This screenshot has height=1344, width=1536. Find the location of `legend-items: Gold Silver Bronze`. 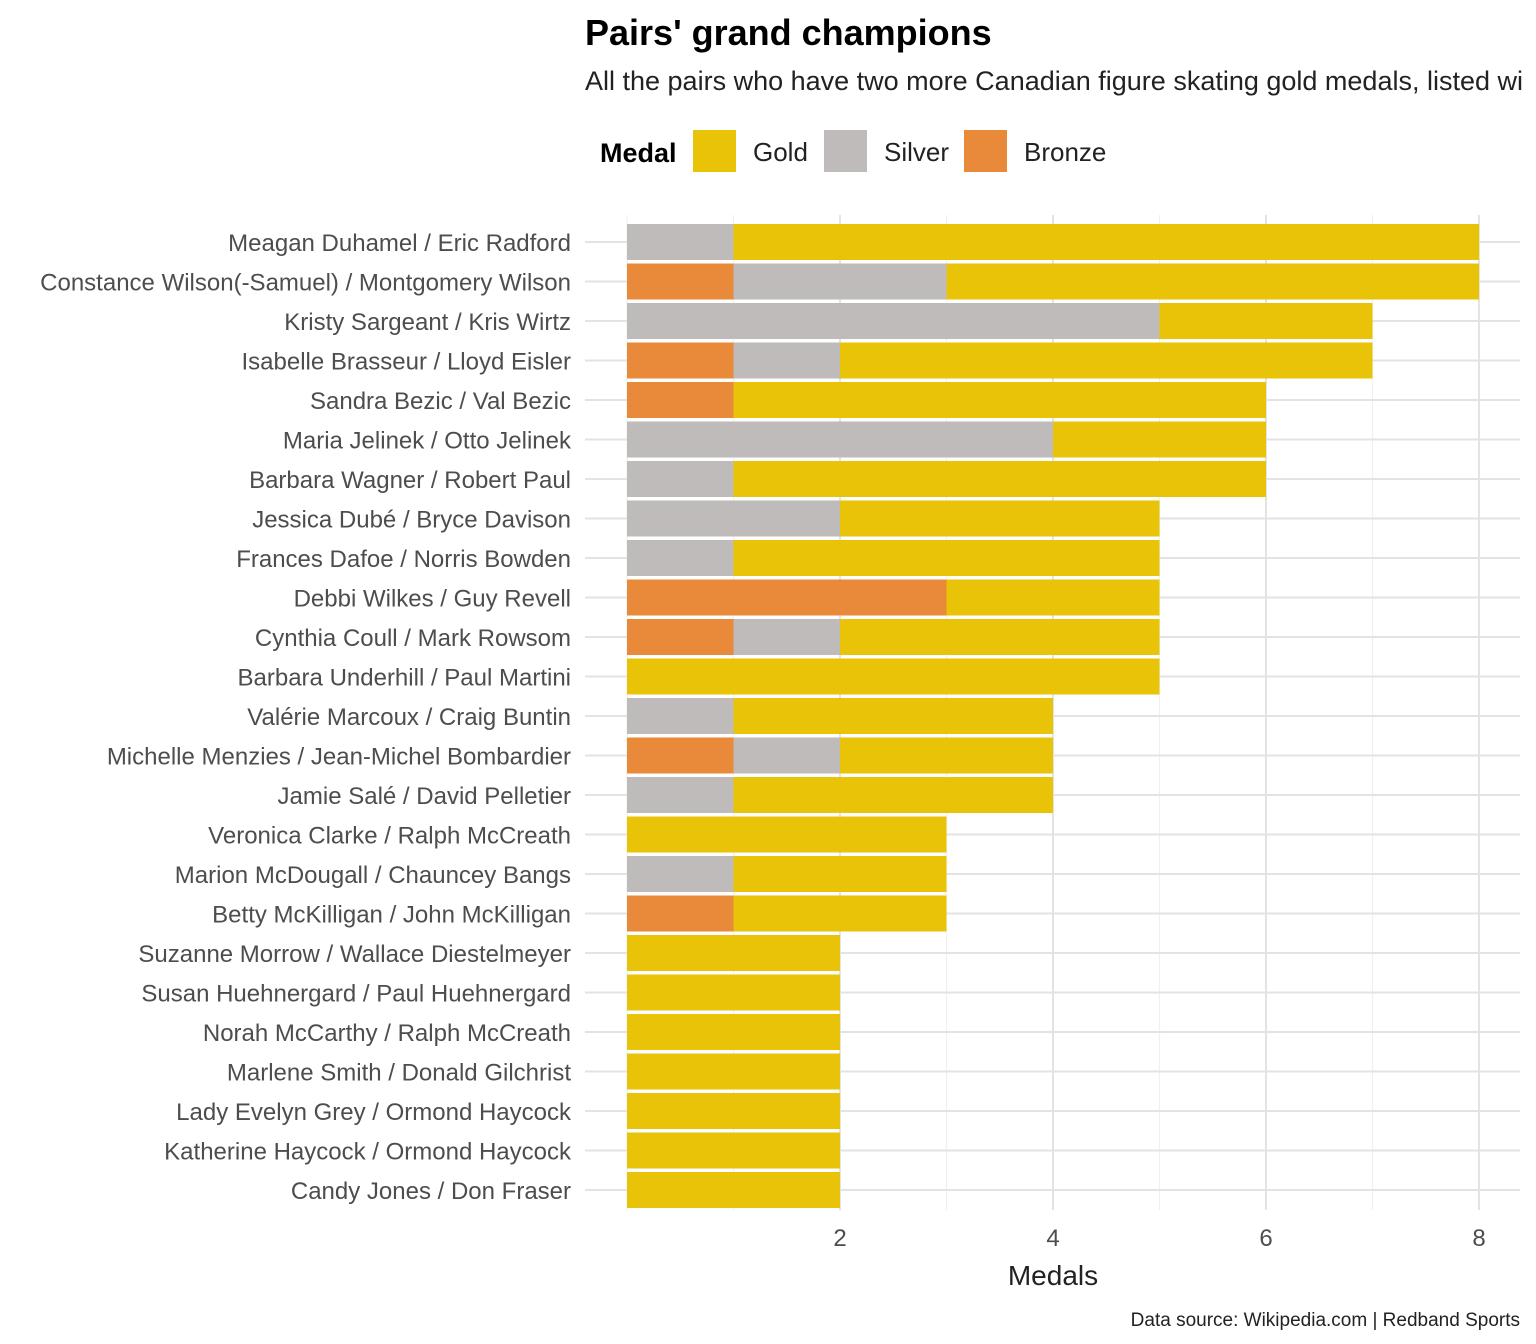

legend-items: Gold Silver Bronze is located at coordinates (899, 151).